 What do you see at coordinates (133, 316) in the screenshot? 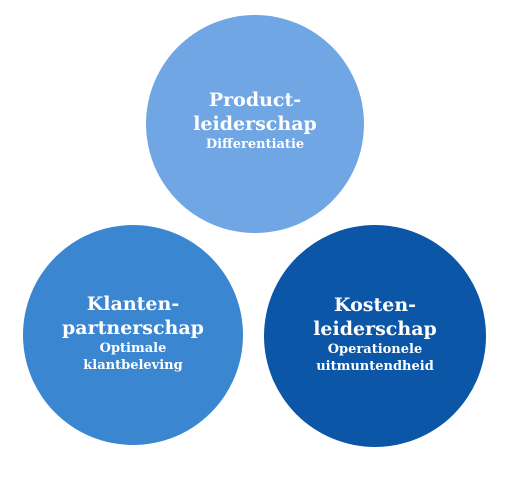
I see `circle-title: Klanten- partnerschap` at bounding box center [133, 316].